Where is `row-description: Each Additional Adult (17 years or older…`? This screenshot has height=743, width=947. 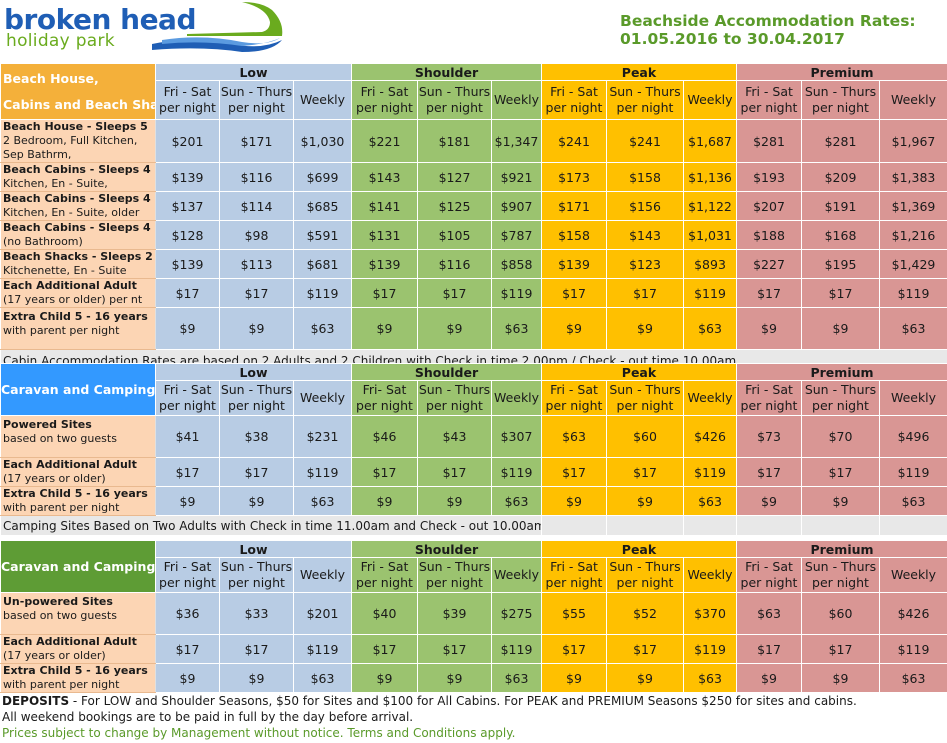 row-description: Each Additional Adult (17 years or older… is located at coordinates (78, 649).